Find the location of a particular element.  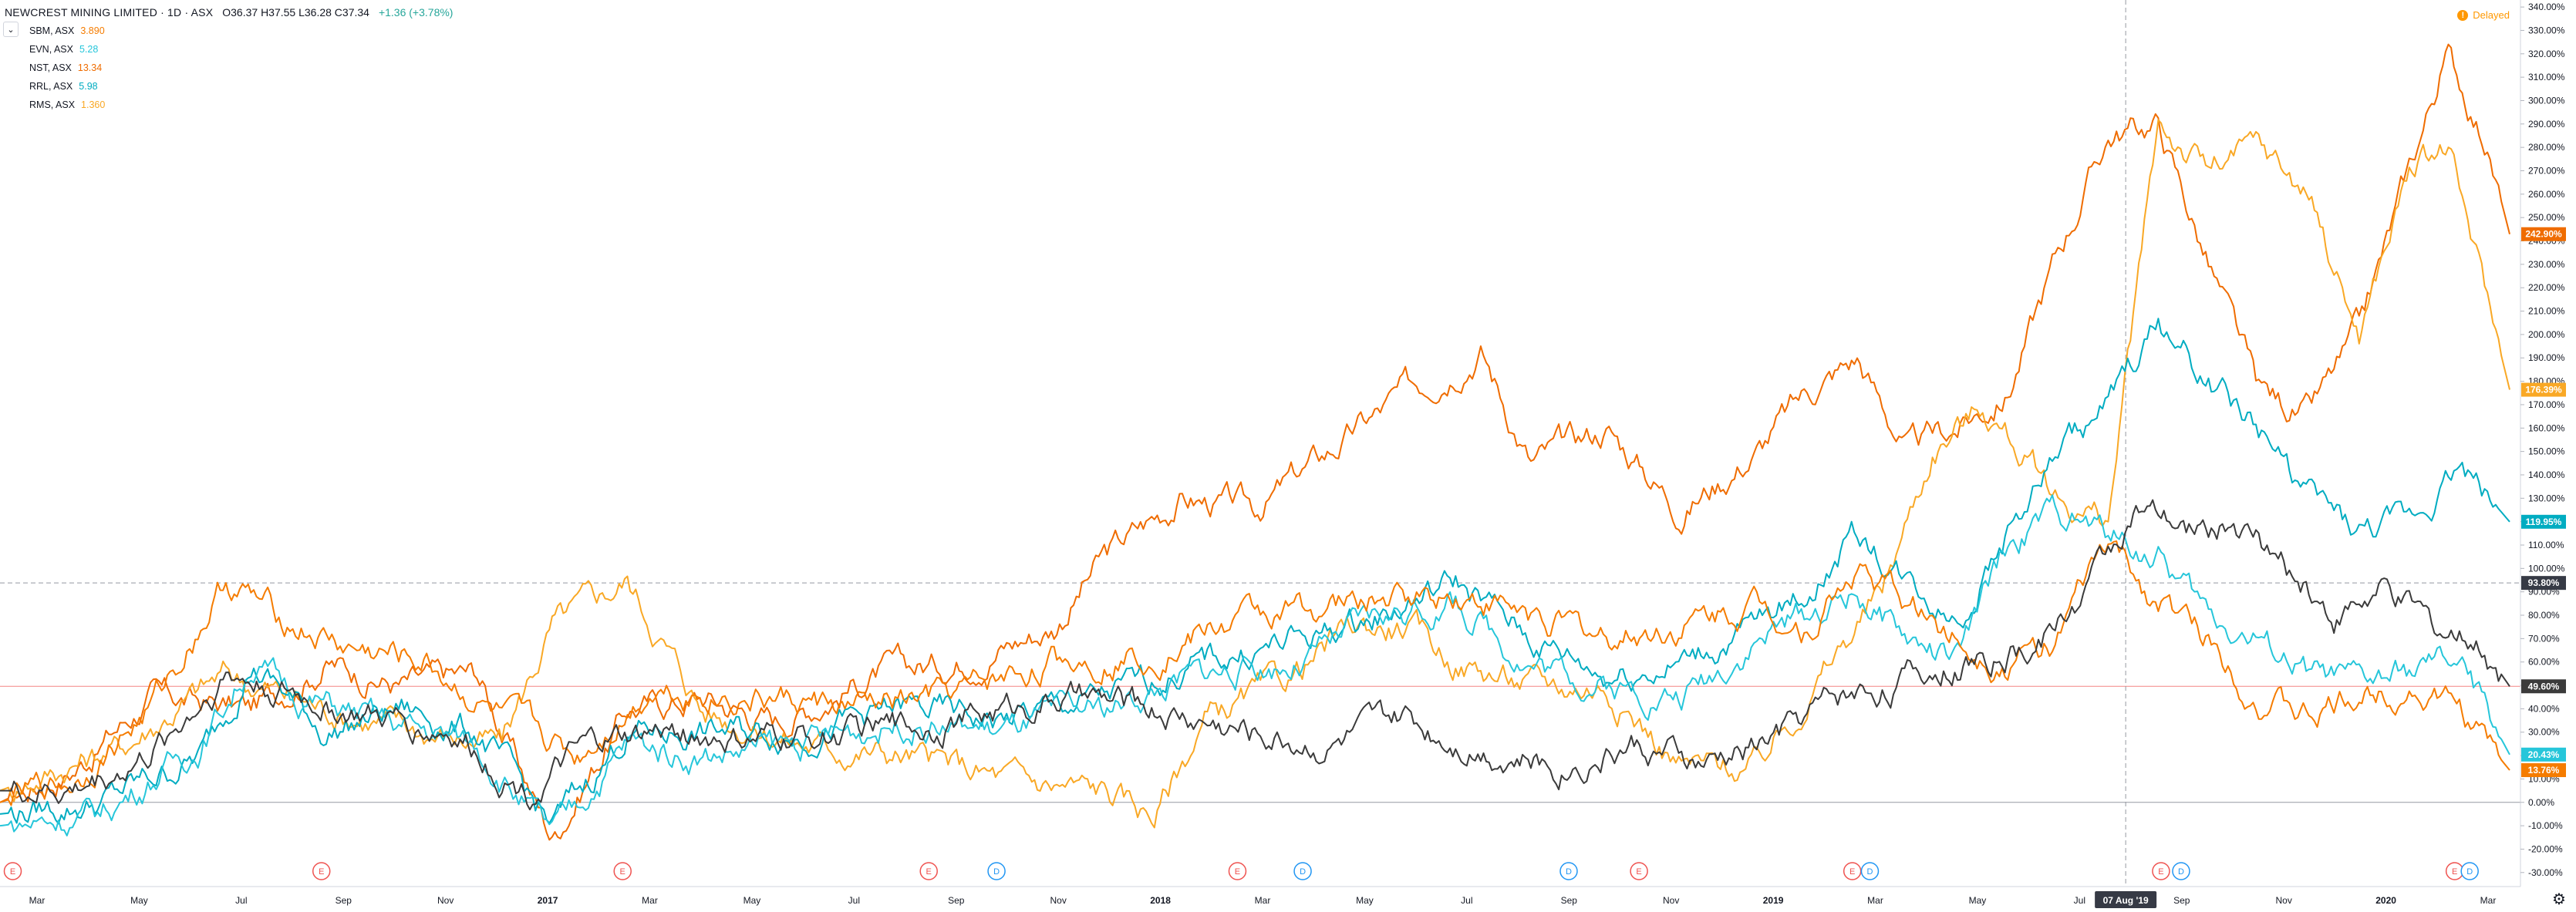

y-tick-label: 200.00% is located at coordinates (2546, 335).